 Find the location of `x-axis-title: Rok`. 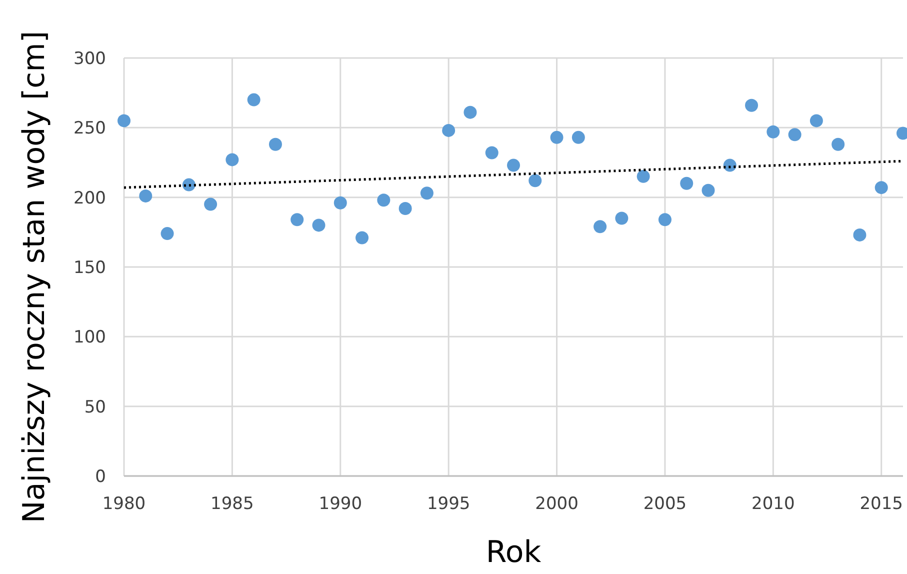

x-axis-title: Rok is located at coordinates (514, 552).